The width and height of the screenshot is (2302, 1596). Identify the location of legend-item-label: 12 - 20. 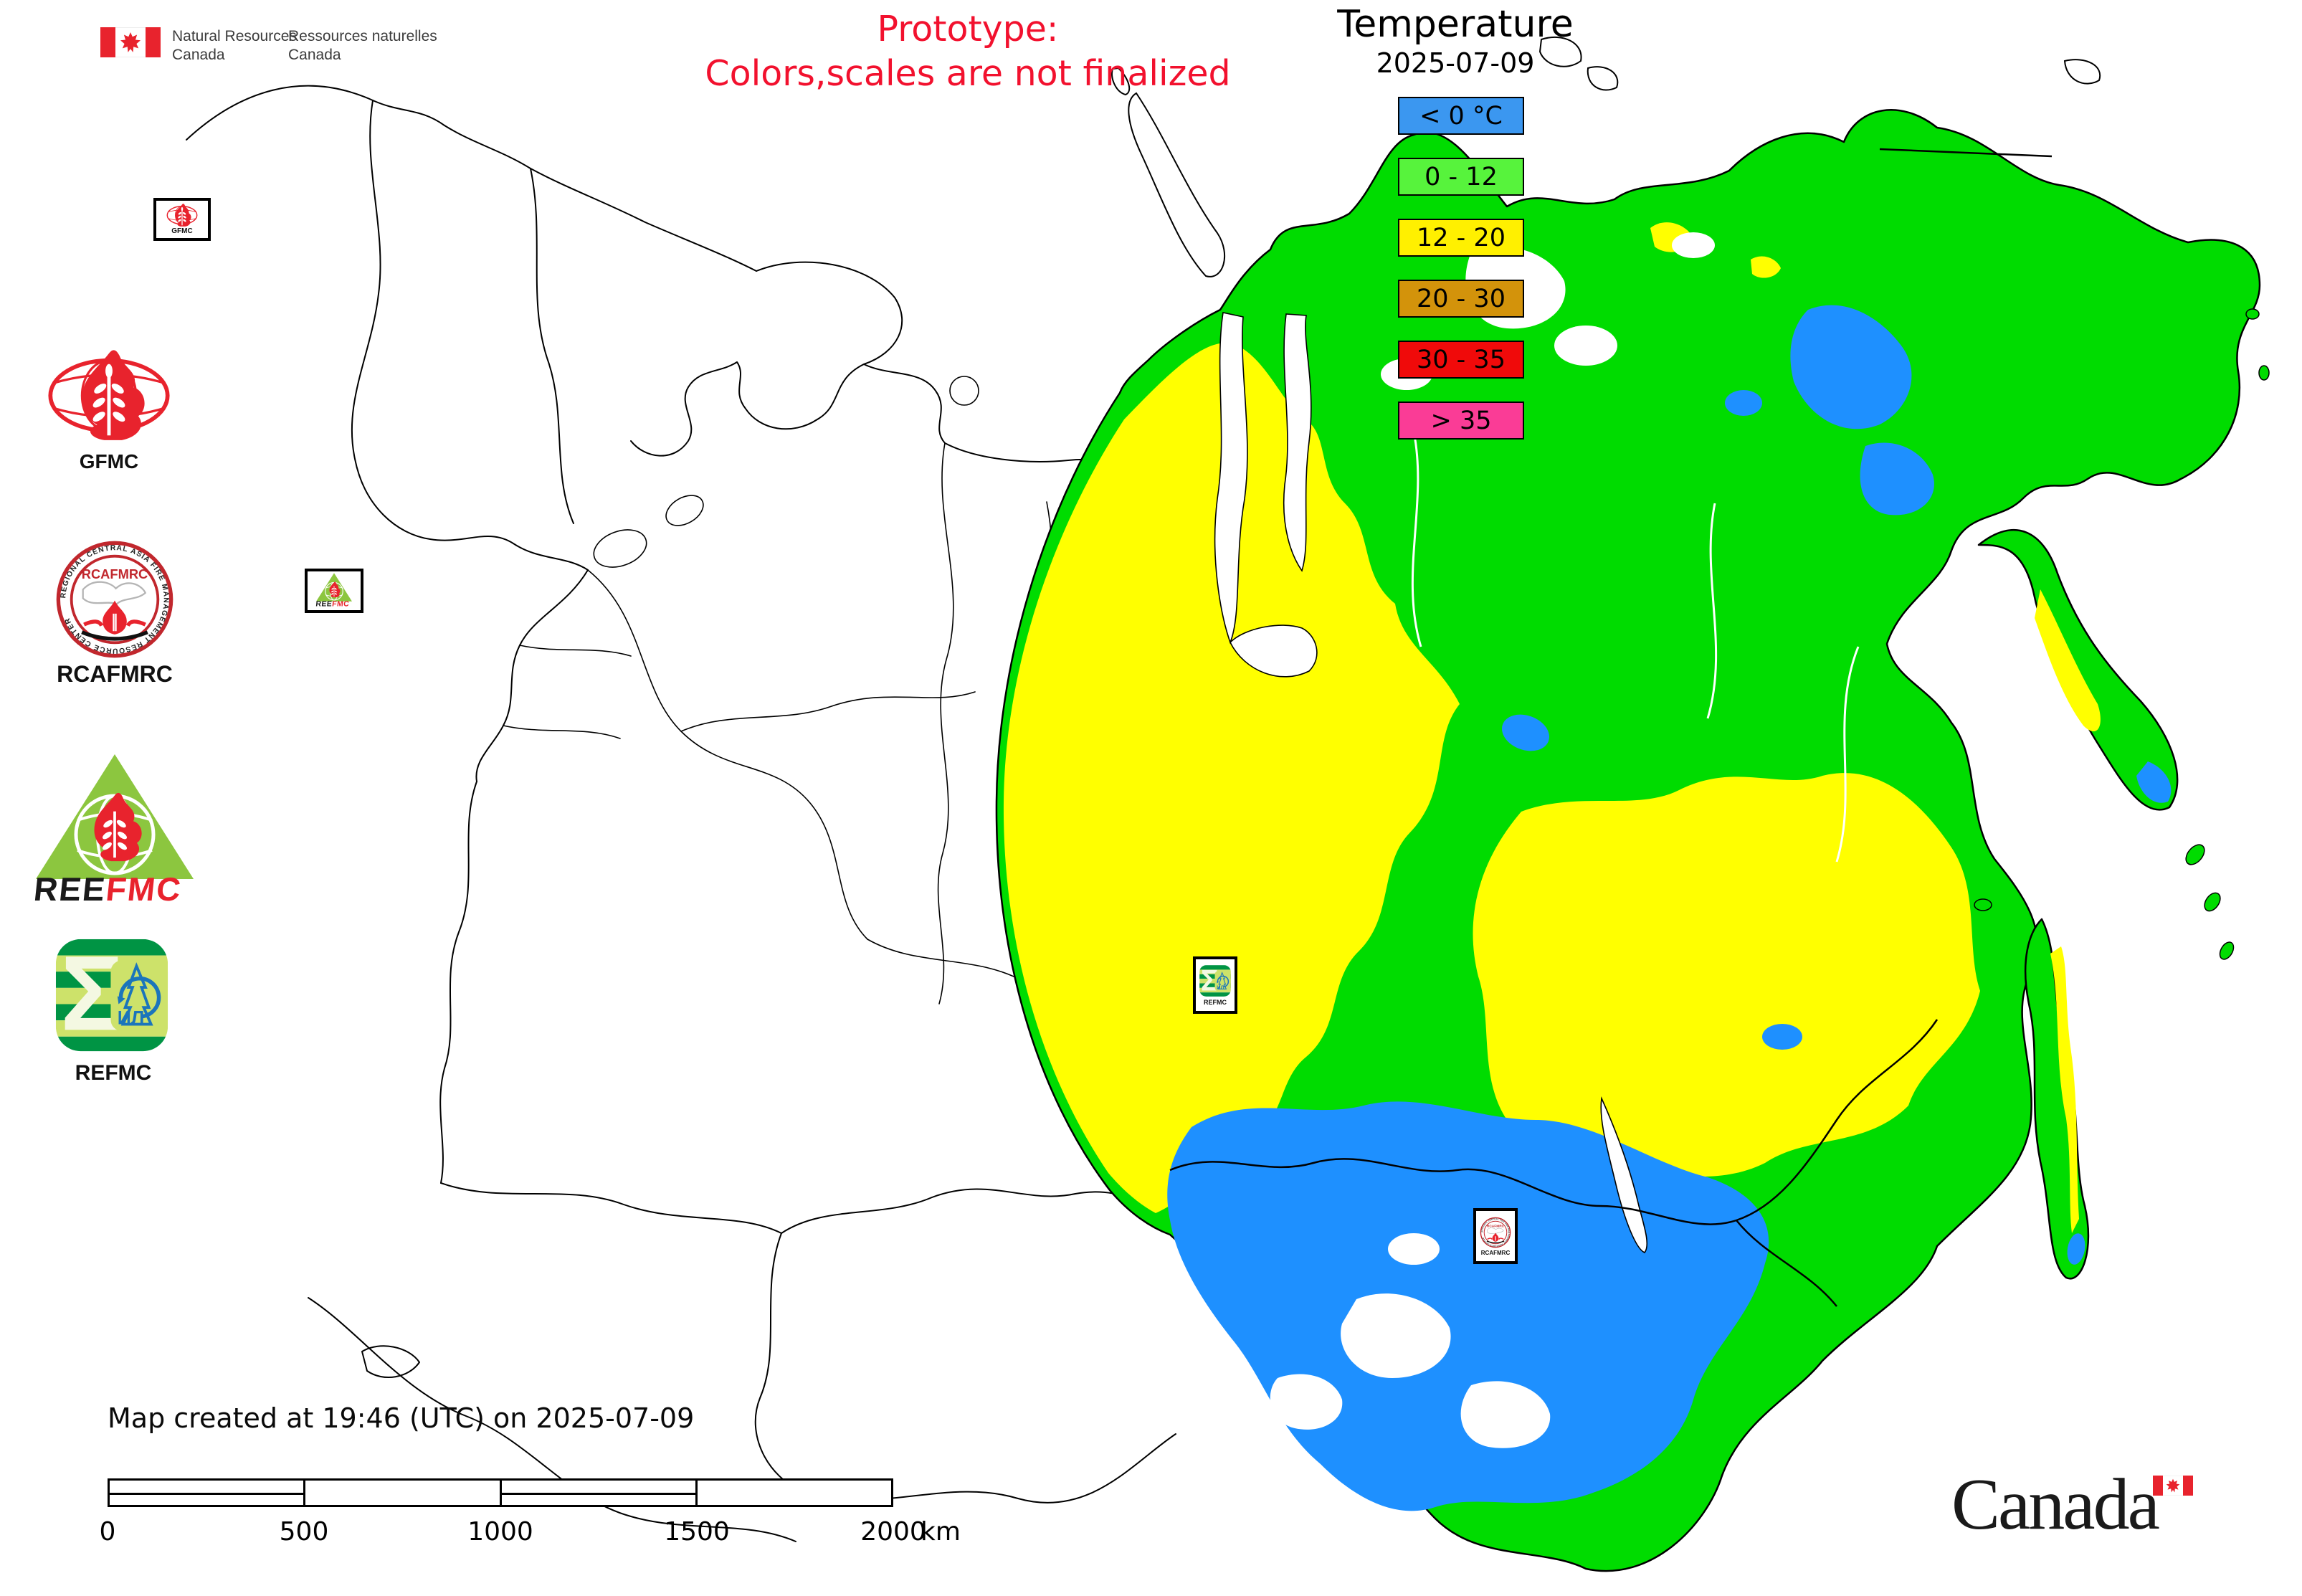
(1462, 237).